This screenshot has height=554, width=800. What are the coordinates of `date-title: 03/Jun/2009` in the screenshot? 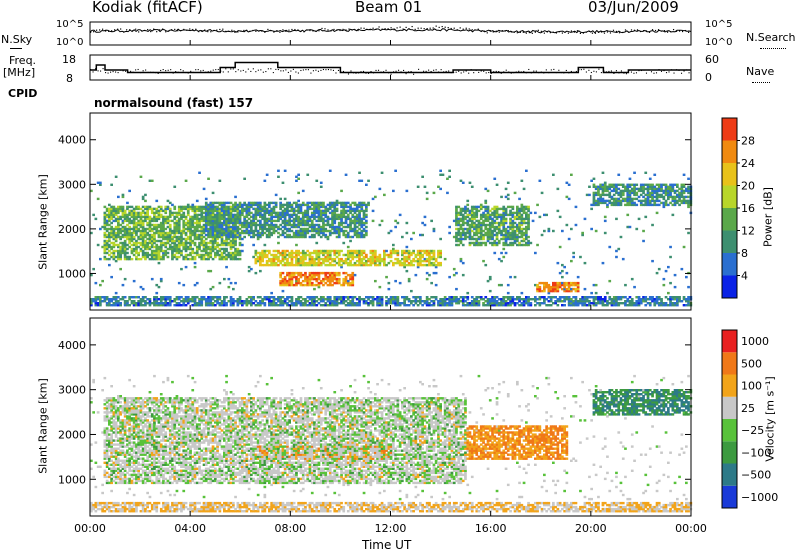 It's located at (633, 8).